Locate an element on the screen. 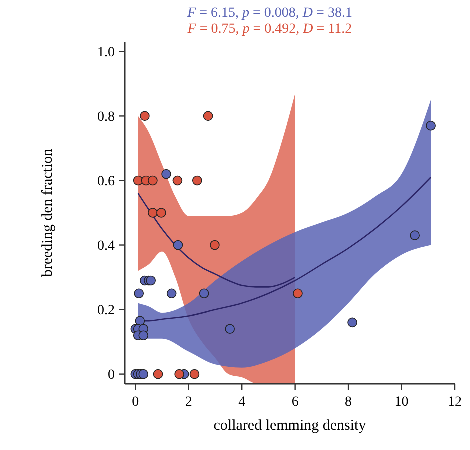 The width and height of the screenshot is (470, 450). x-tick-label: 2 is located at coordinates (188, 402).